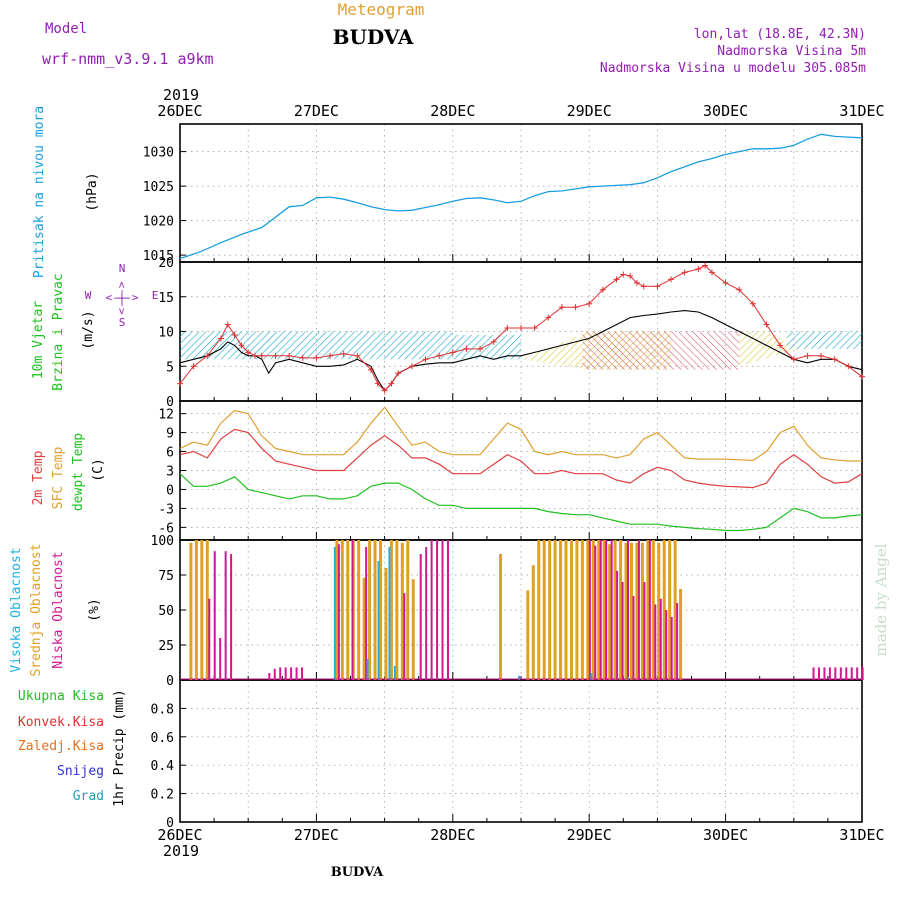 The width and height of the screenshot is (900, 904). Describe the element at coordinates (373, 37) in the screenshot. I see `station-title: BUDVA` at that location.